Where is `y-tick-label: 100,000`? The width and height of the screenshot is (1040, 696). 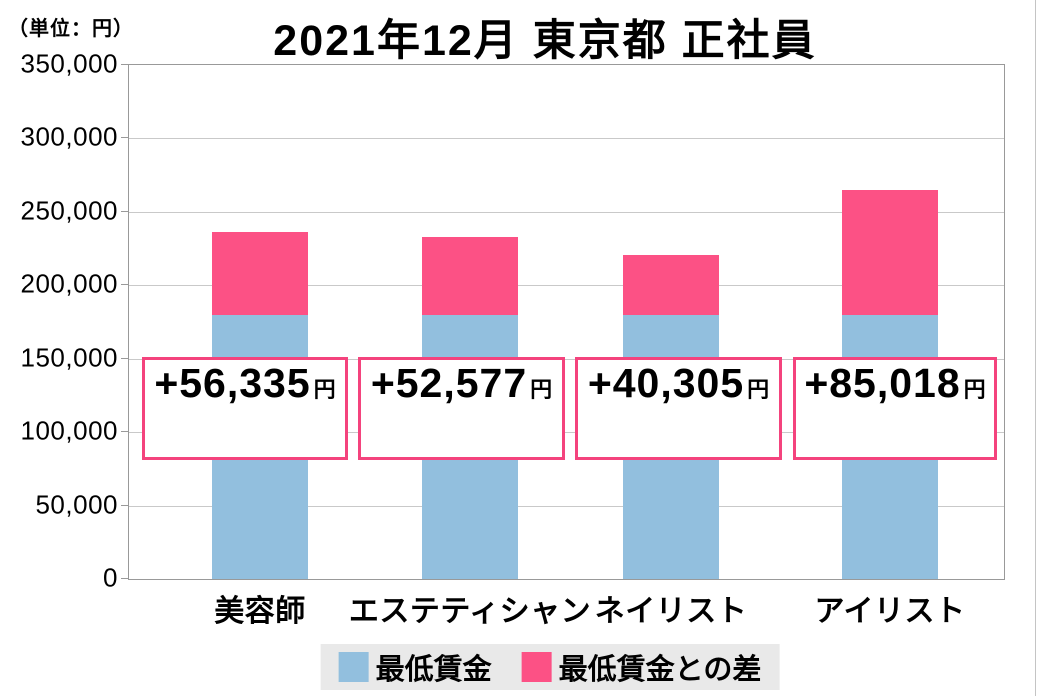 y-tick-label: 100,000 is located at coordinates (69, 430).